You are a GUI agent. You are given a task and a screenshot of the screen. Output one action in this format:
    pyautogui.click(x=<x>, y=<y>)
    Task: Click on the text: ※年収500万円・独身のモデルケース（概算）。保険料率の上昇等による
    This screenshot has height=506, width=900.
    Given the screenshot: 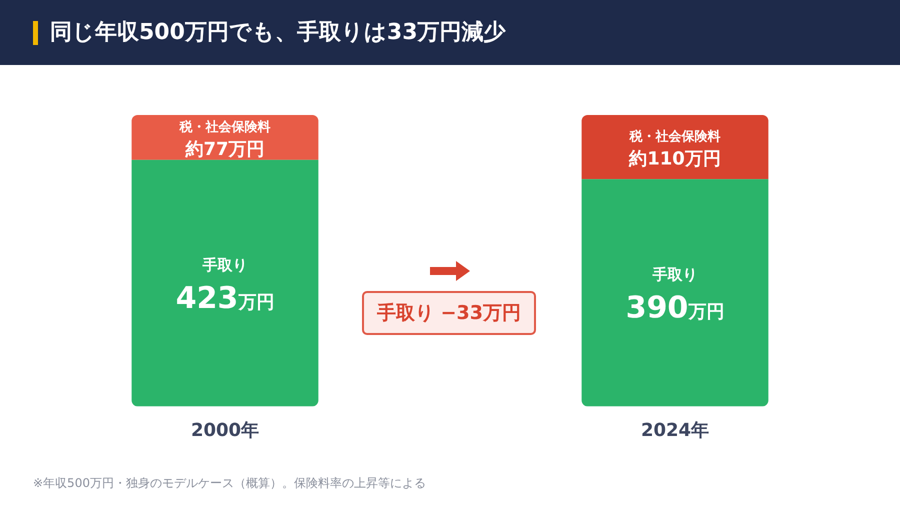 What is the action you would take?
    pyautogui.click(x=229, y=483)
    